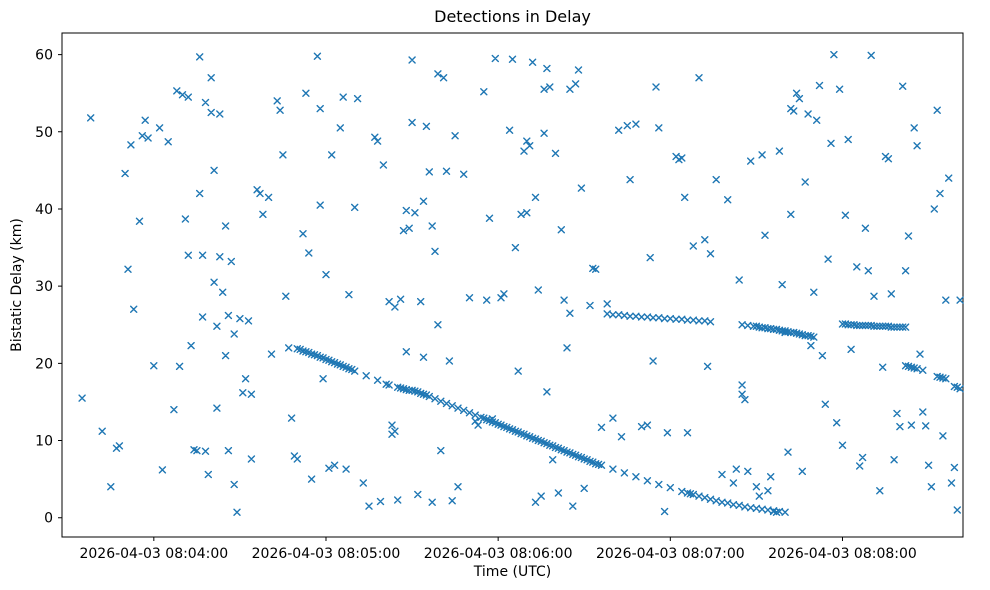  I want to click on y-tick-label: 10, so click(44, 442).